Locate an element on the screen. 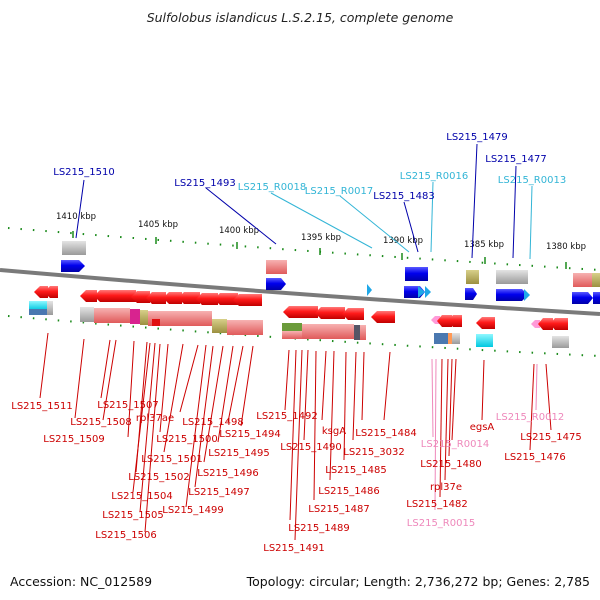  gene-label: ksgA is located at coordinates (334, 431).